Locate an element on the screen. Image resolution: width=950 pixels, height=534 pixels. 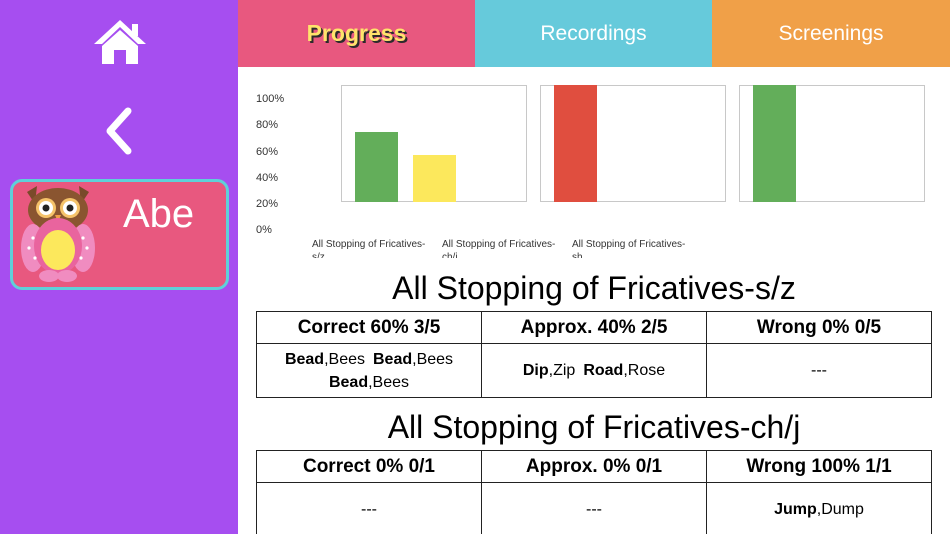
wrong-header: Wrong 100% 1/1 is located at coordinates (819, 466).